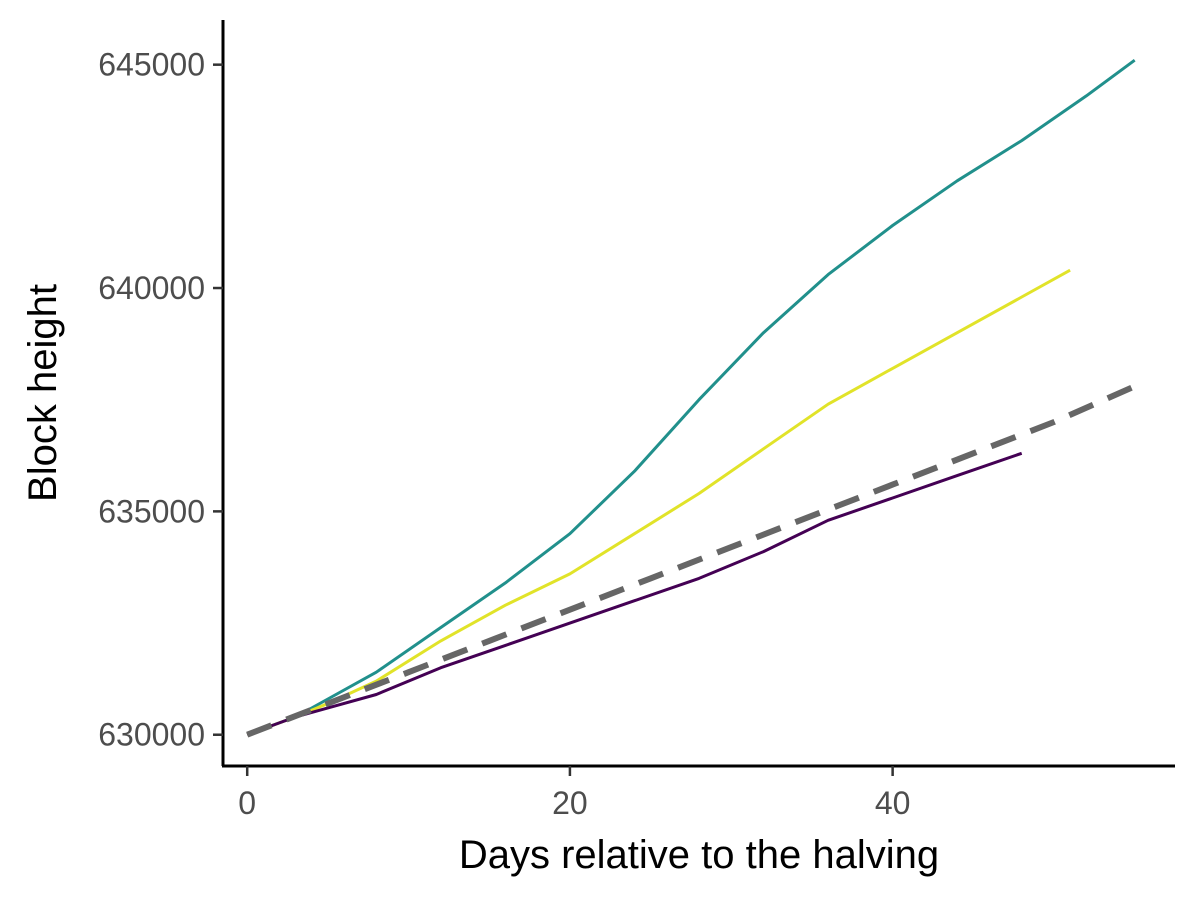  I want to click on y-tick-label: 630000, so click(151, 735).